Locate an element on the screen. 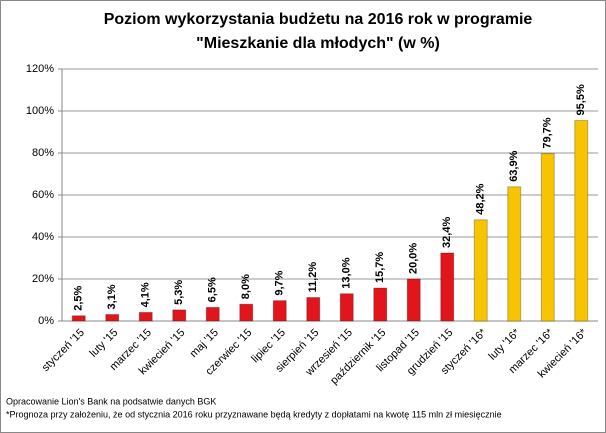 Image resolution: width=606 pixels, height=433 pixels. value-label: 9,7% is located at coordinates (280, 282).